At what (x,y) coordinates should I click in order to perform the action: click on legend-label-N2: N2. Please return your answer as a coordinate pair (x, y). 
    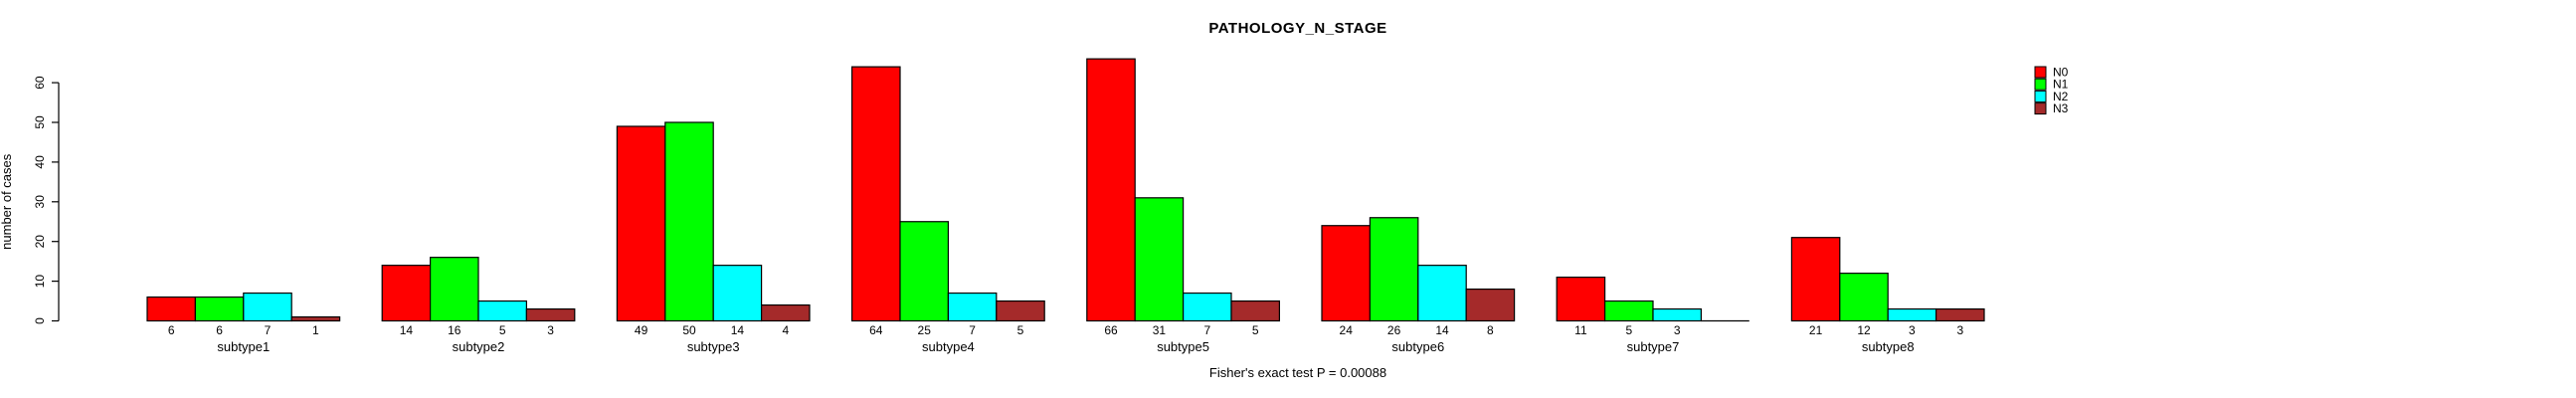
    Looking at the image, I should click on (2061, 96).